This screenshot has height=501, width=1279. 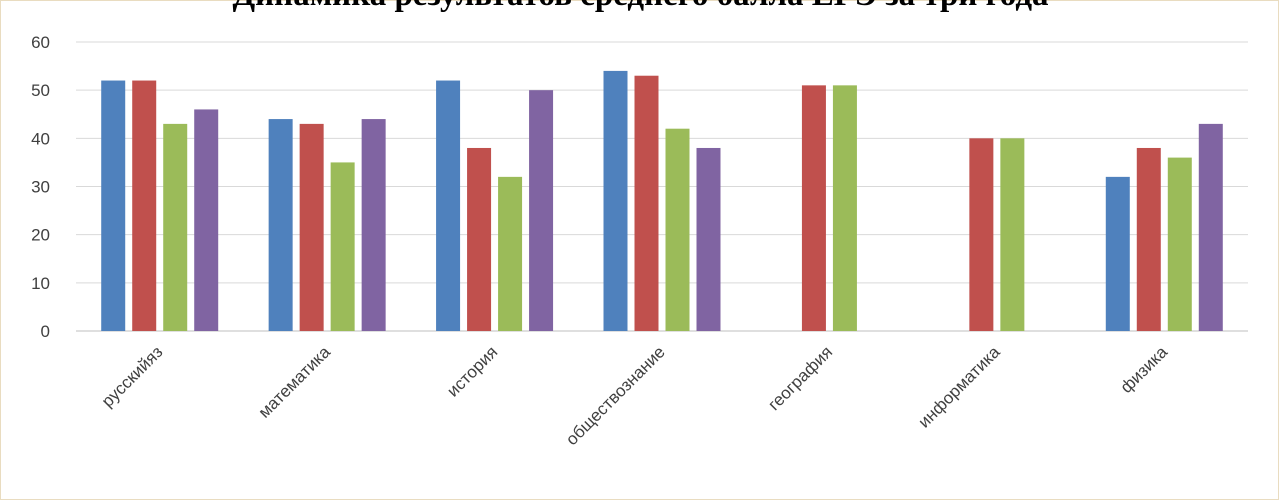 What do you see at coordinates (960, 387) in the screenshot?
I see `x-tick-label: информатика` at bounding box center [960, 387].